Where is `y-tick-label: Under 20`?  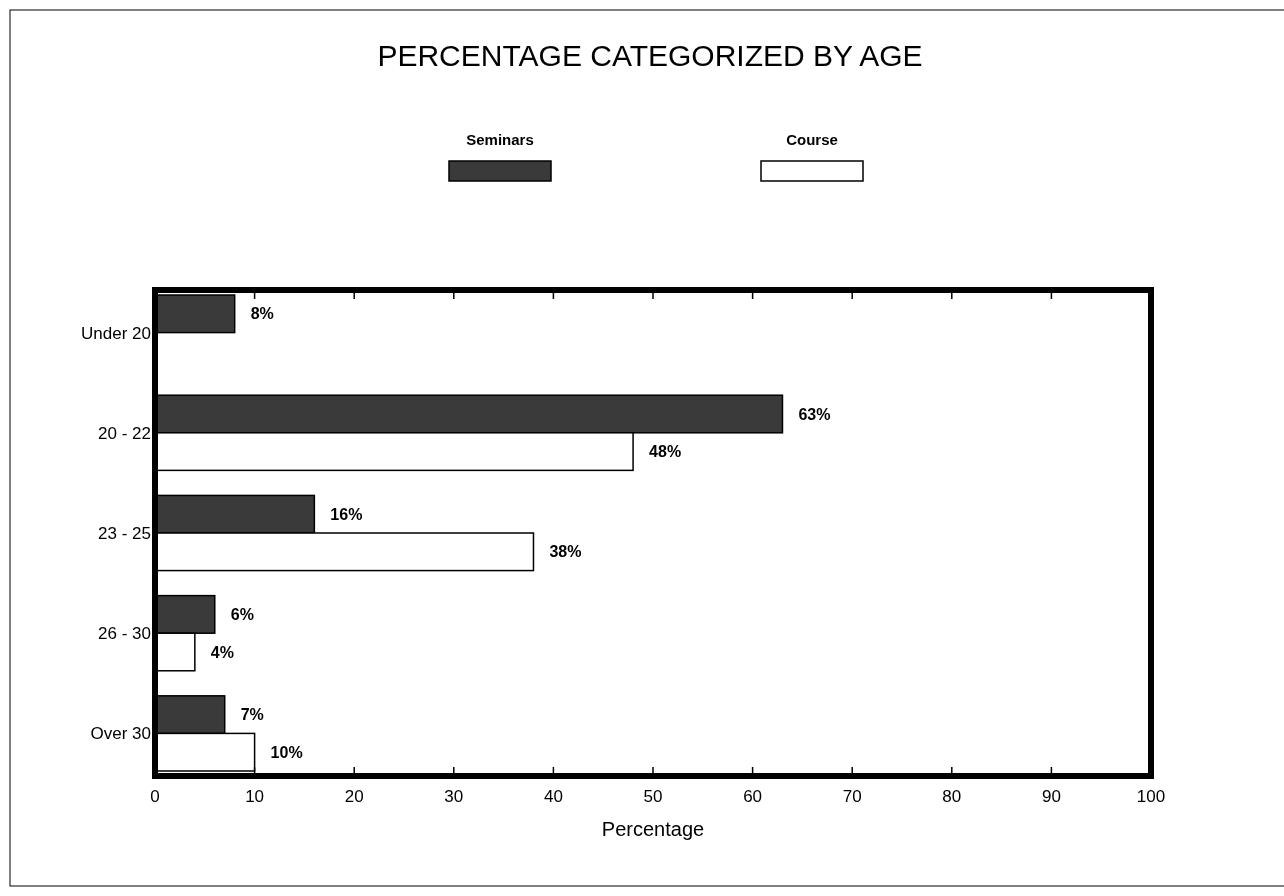 y-tick-label: Under 20 is located at coordinates (116, 333).